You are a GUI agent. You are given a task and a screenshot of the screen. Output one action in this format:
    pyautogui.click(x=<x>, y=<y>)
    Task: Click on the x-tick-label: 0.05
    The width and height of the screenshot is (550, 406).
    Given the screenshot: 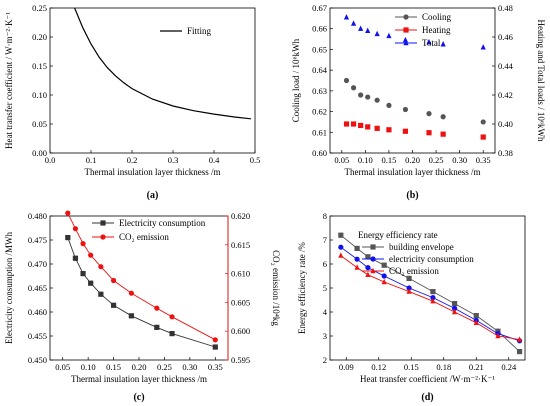 What is the action you would take?
    pyautogui.click(x=62, y=367)
    